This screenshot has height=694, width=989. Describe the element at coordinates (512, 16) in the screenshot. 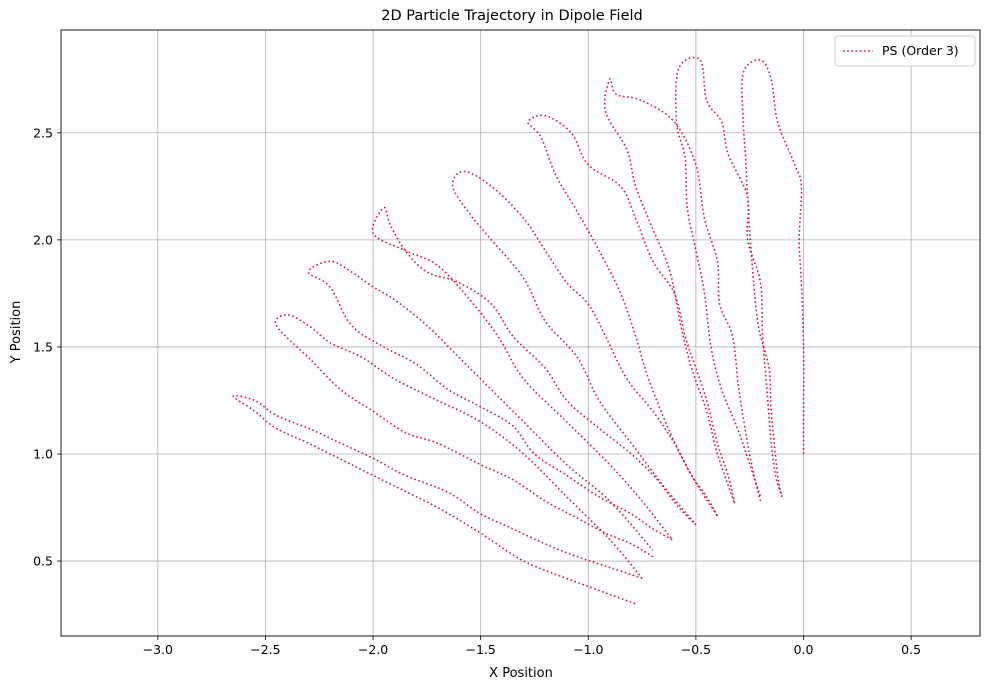

I see `chart-title: 2D Particle Trajectory in Dipole Field` at that location.